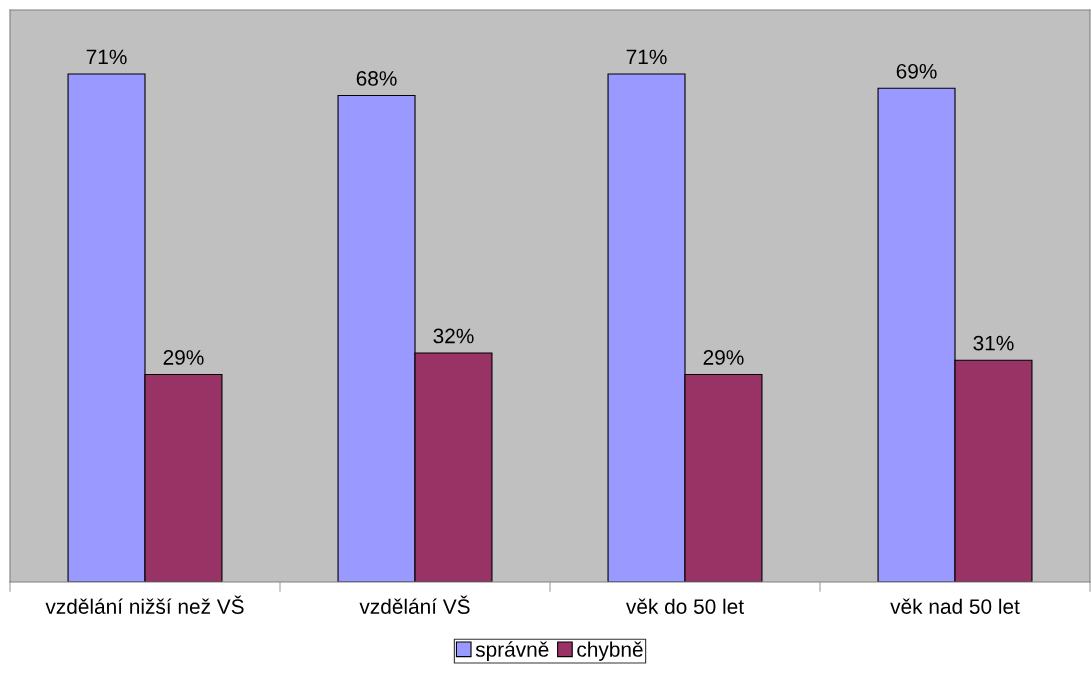  Describe the element at coordinates (610, 651) in the screenshot. I see `legend-label: chybně` at that location.